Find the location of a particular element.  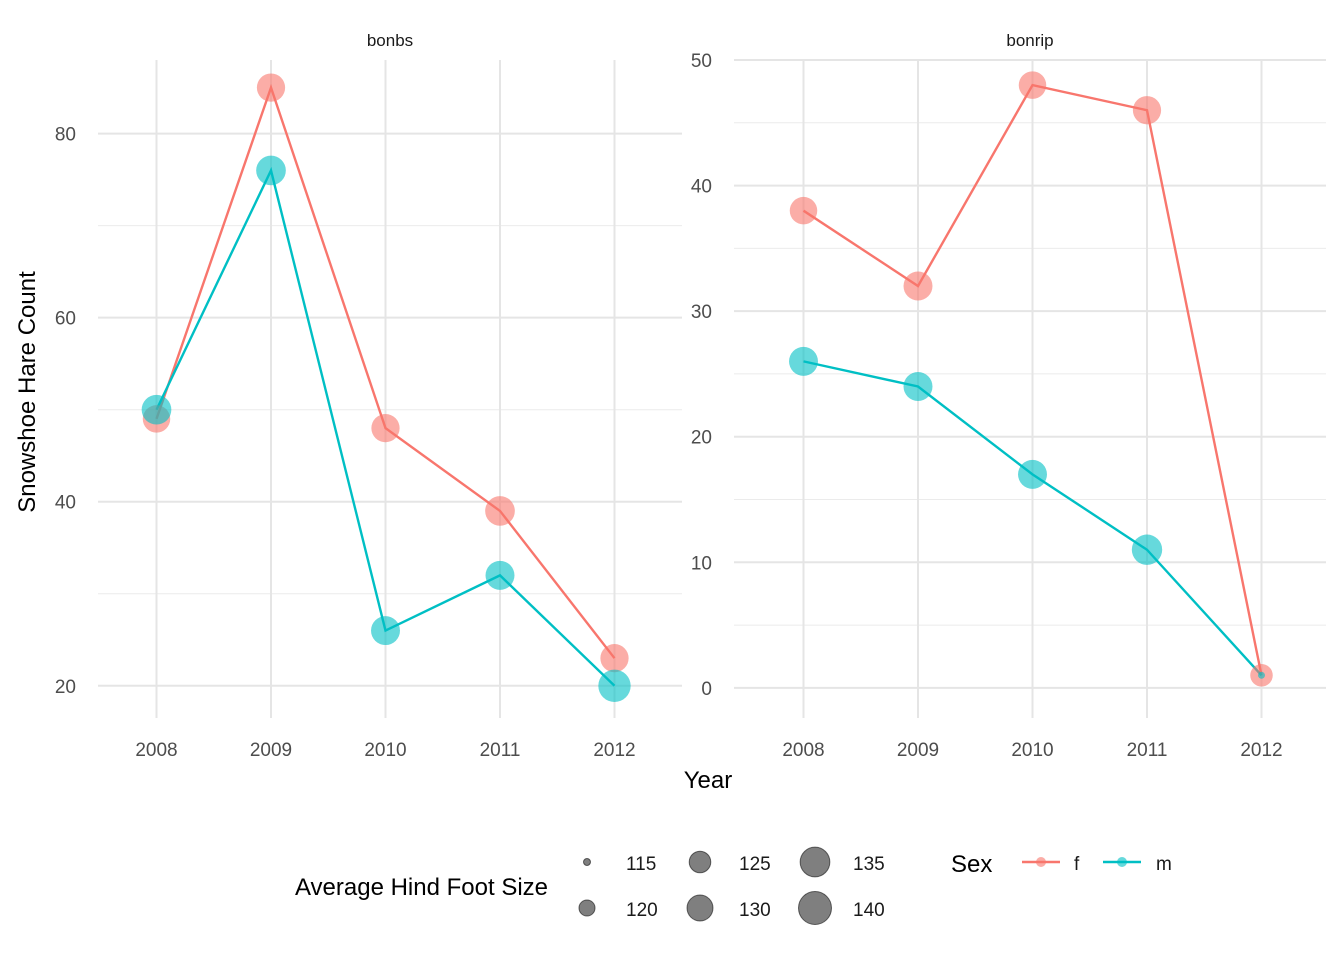

legend-color-title: Sex is located at coordinates (971, 864).